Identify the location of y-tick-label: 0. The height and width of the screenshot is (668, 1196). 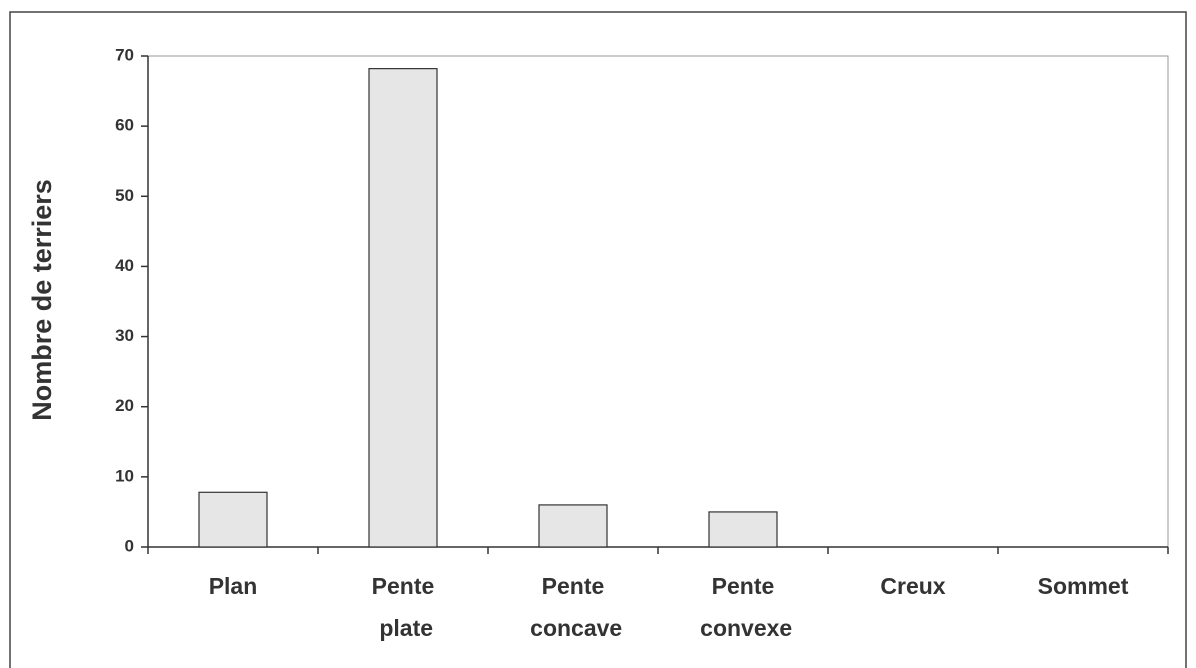
(129, 545).